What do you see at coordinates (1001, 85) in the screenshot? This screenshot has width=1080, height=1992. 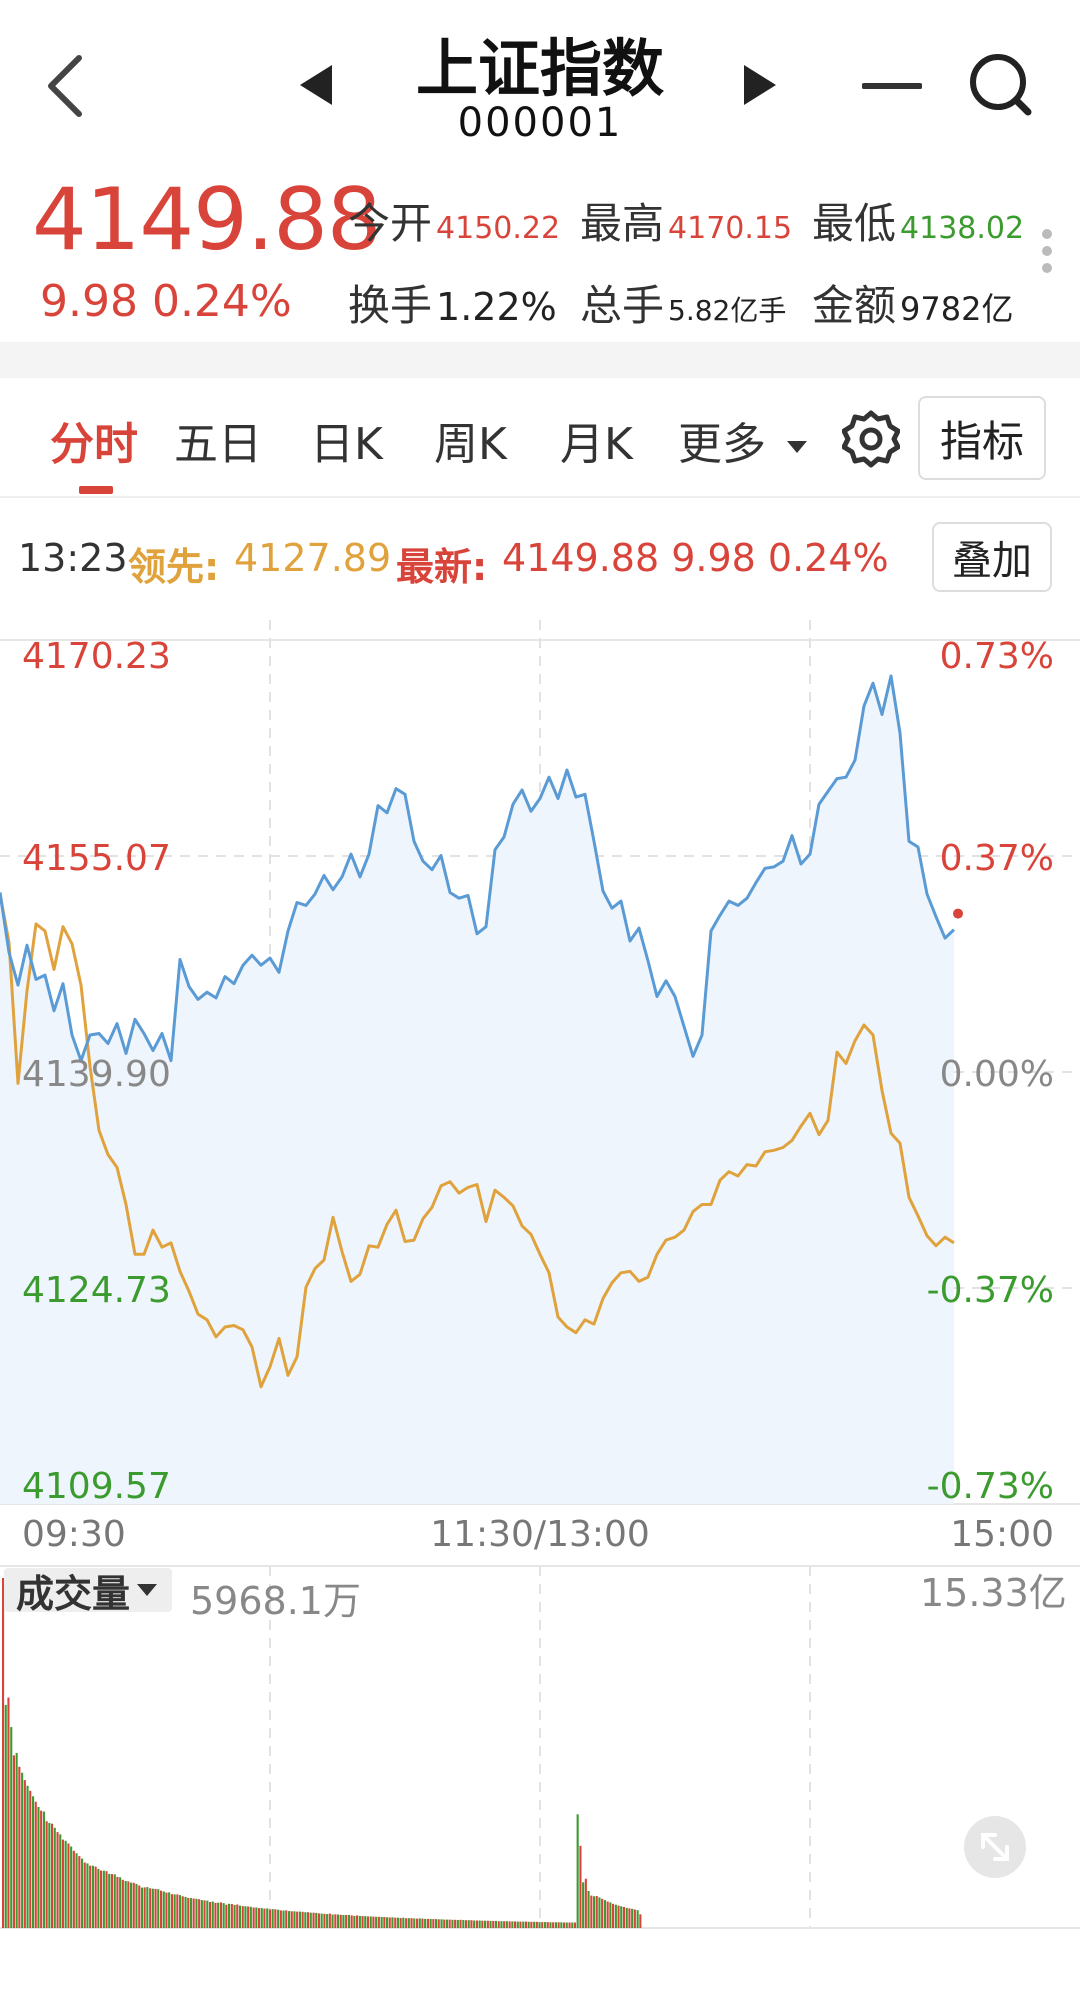 I see `search-icon` at bounding box center [1001, 85].